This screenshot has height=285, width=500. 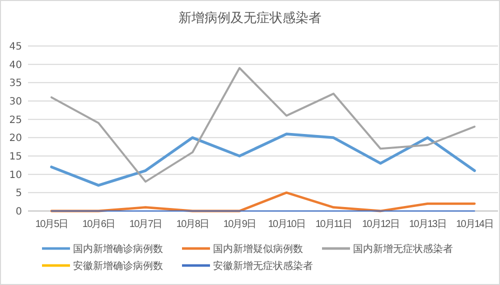 I want to click on y-tick-label: 35, so click(x=15, y=84).